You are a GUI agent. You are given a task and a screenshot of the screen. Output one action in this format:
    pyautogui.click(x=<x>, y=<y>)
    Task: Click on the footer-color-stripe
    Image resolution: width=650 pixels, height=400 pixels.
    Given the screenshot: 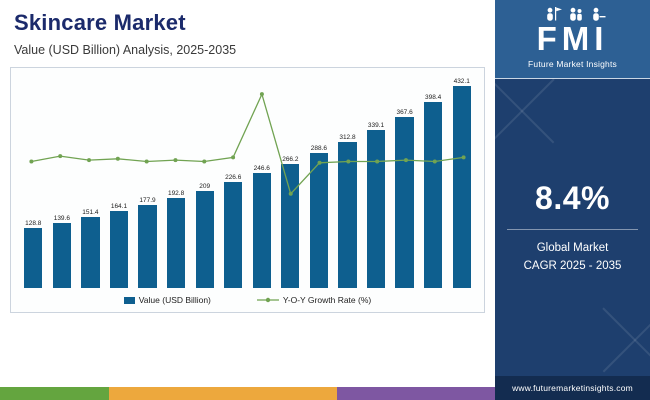 What is the action you would take?
    pyautogui.click(x=247, y=393)
    